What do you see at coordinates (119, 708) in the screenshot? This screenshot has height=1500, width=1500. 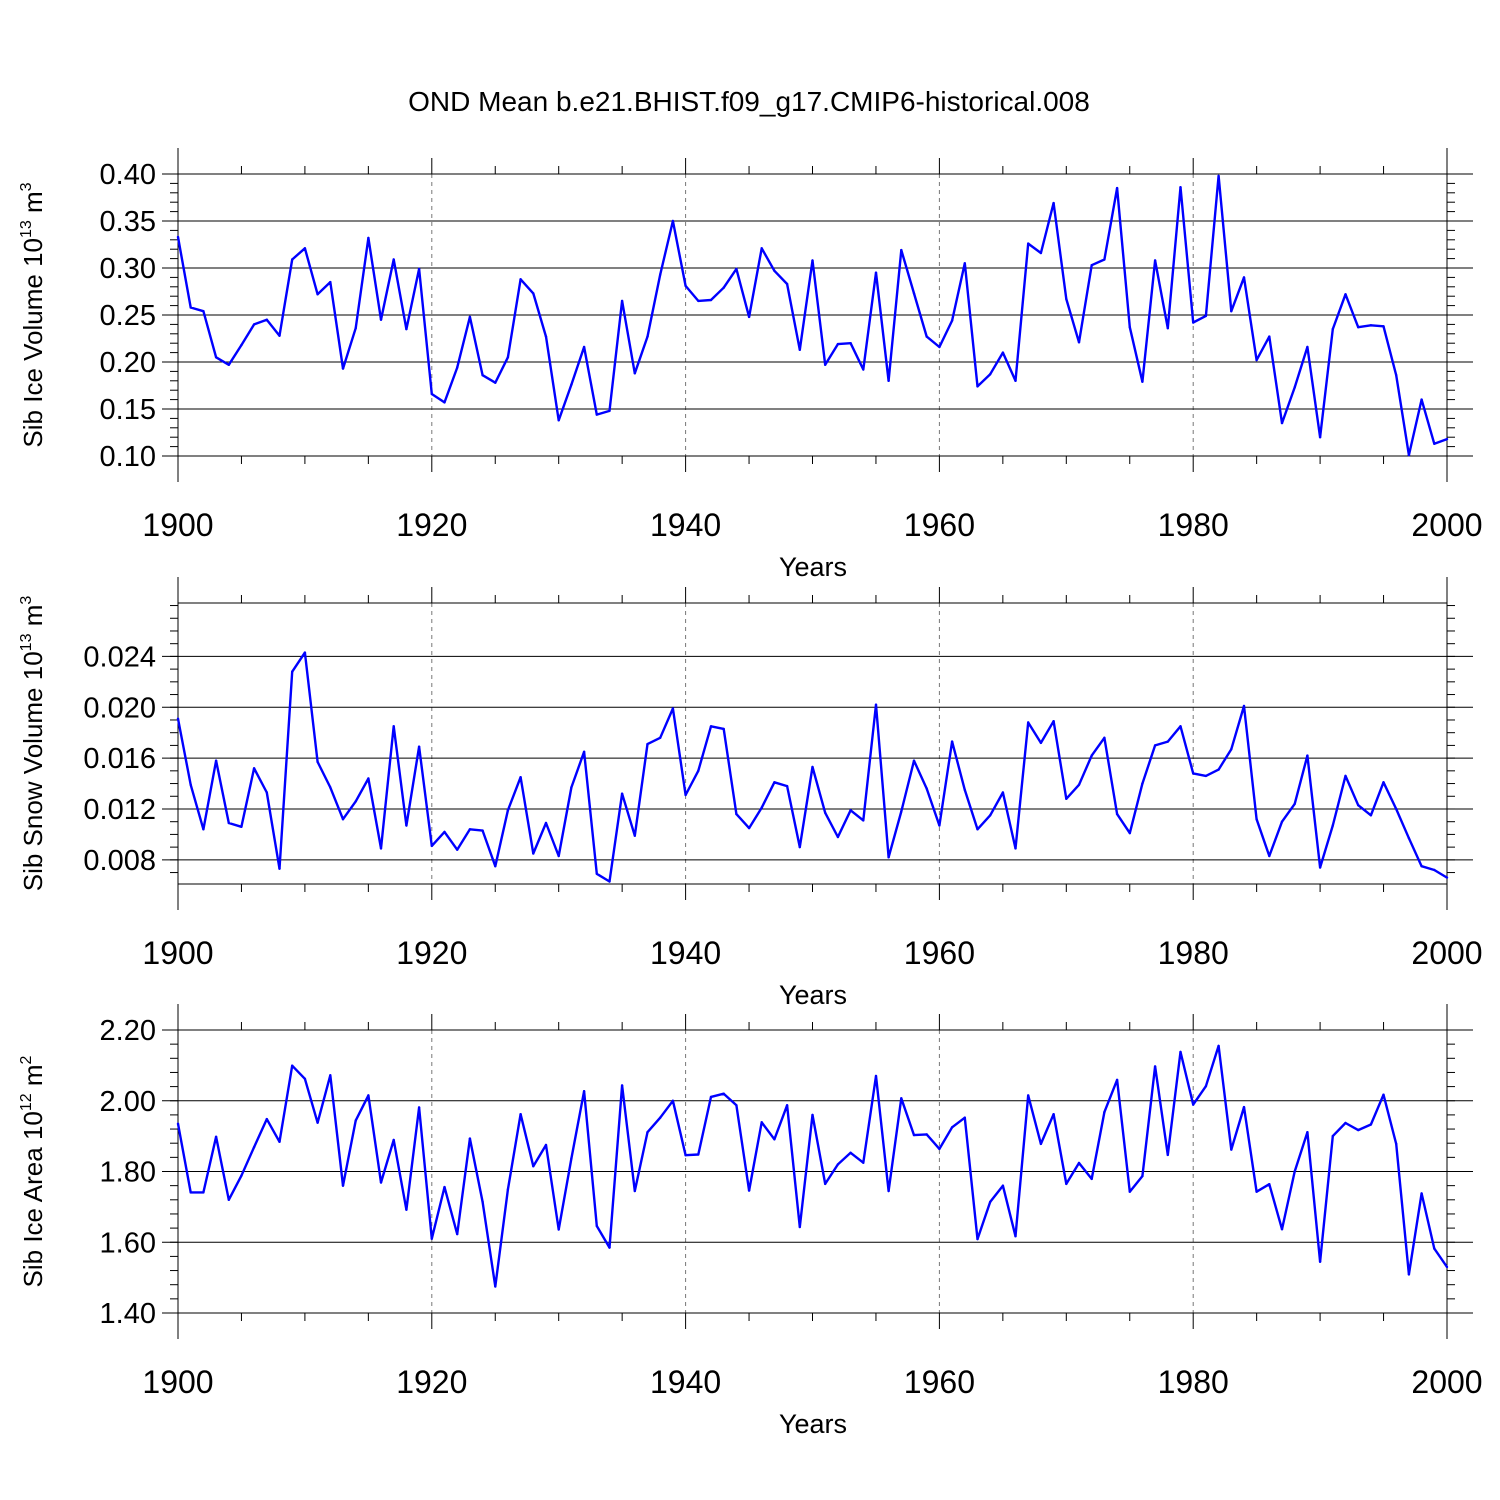 I see `y-tick-label: 0.020` at bounding box center [119, 708].